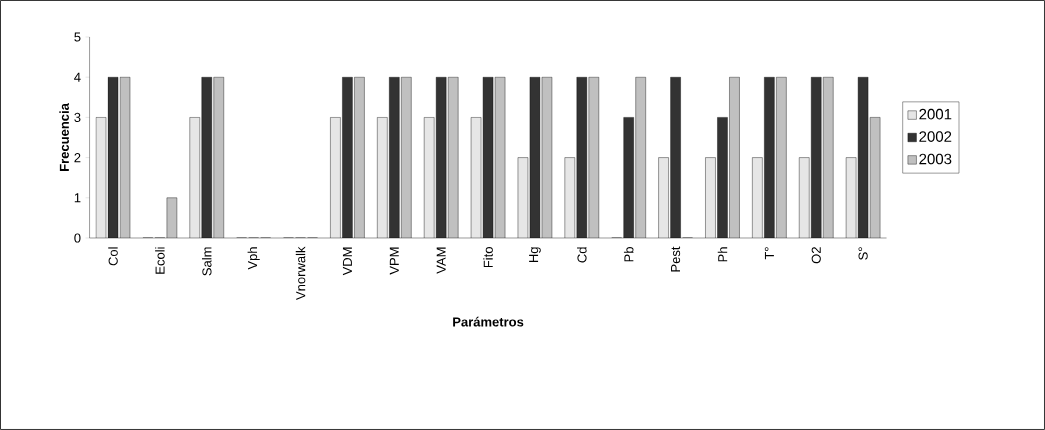 The width and height of the screenshot is (1045, 430). Describe the element at coordinates (816, 255) in the screenshot. I see `x-tick-label: O2` at that location.